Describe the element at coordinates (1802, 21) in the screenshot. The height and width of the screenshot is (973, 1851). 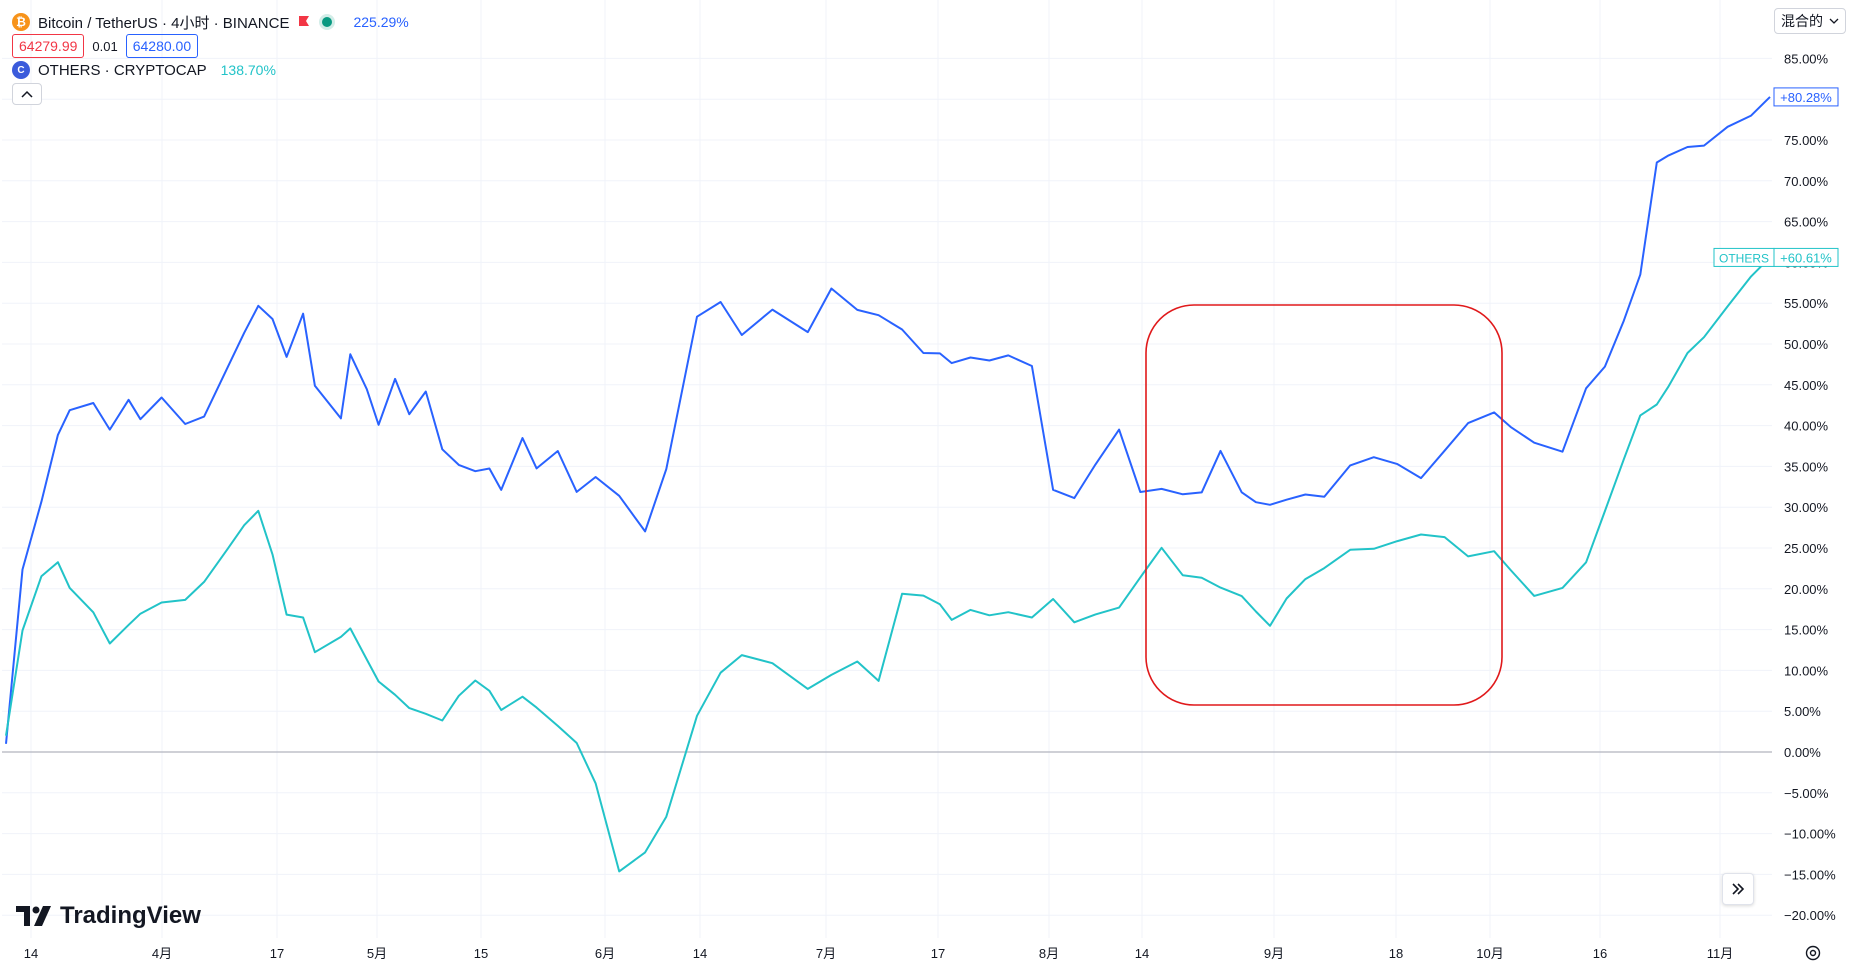
I see `scale-mode-label: 混合的` at that location.